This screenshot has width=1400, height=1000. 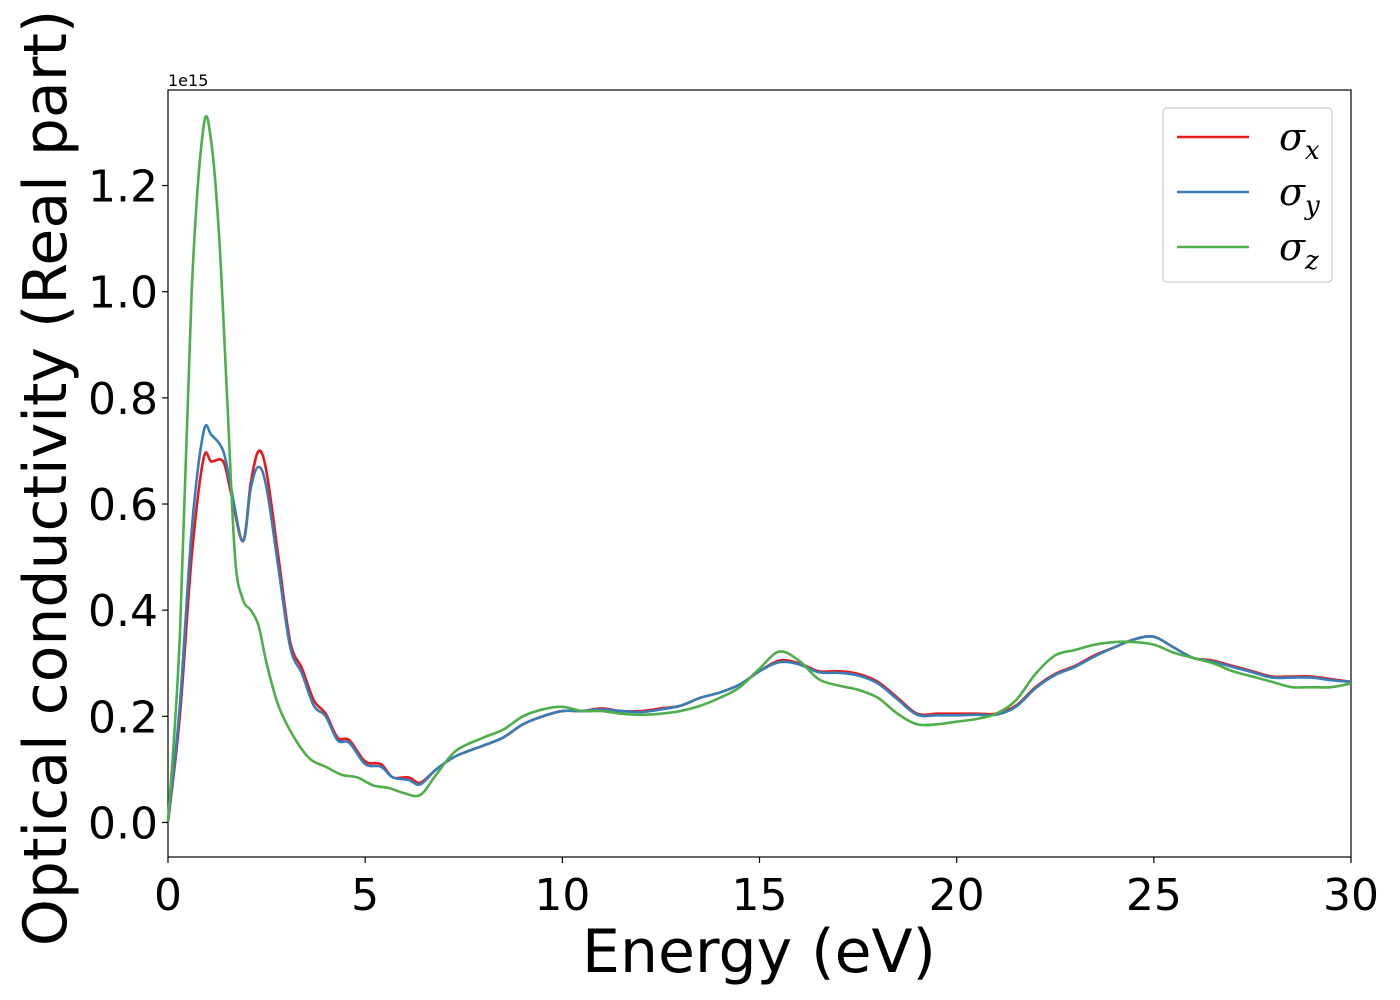 I want to click on y-tick-label: 0.6, so click(x=123, y=505).